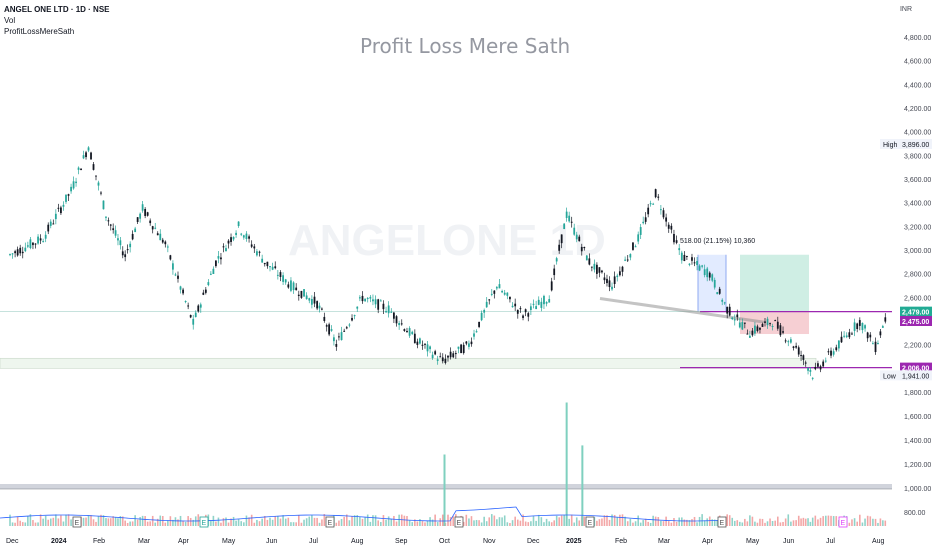 This screenshot has width=932, height=550. Describe the element at coordinates (774, 283) in the screenshot. I see `profit-zone` at that location.